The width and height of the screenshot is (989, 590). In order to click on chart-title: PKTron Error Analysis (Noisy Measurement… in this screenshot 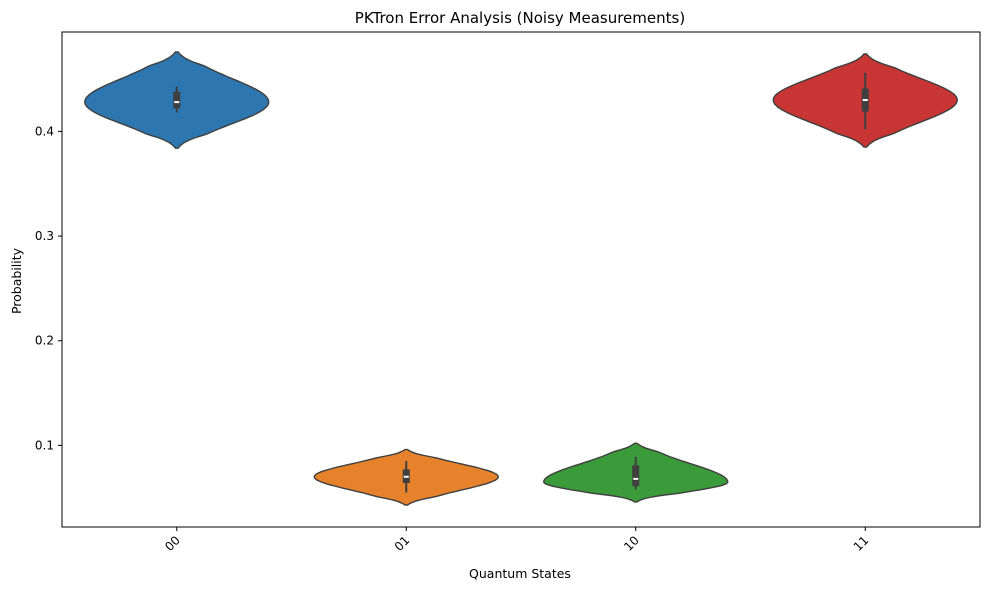, I will do `click(520, 18)`.